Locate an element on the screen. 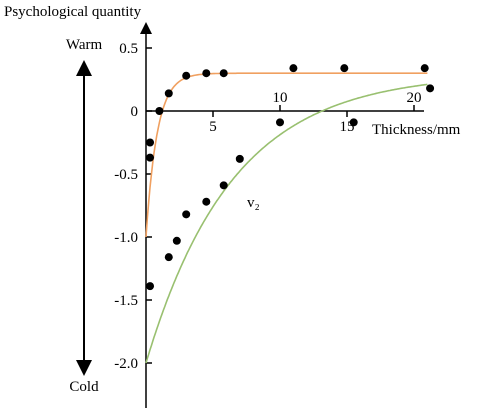 The image size is (480, 408). series-label-v2: v₂ is located at coordinates (253, 203).